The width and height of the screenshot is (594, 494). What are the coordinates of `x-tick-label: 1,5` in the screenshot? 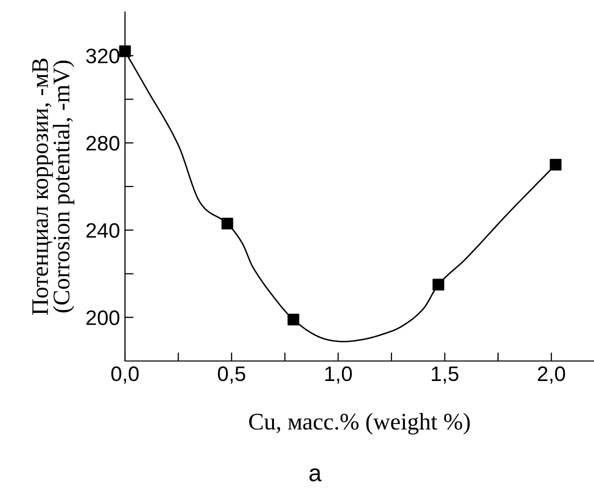 It's located at (445, 375).